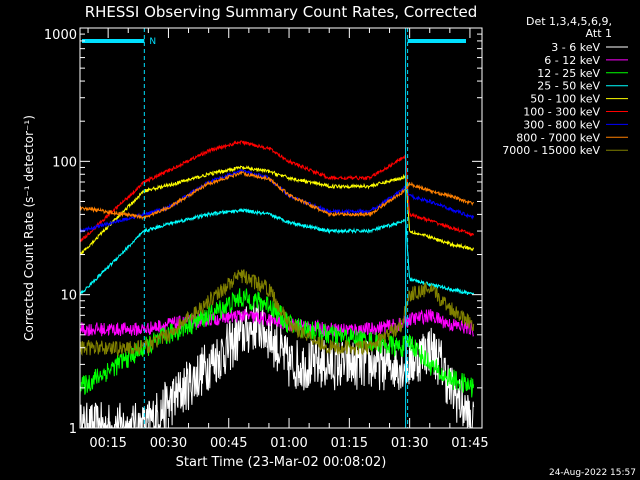 This screenshot has height=480, width=640. I want to click on x-tick-label: 01:15, so click(349, 443).